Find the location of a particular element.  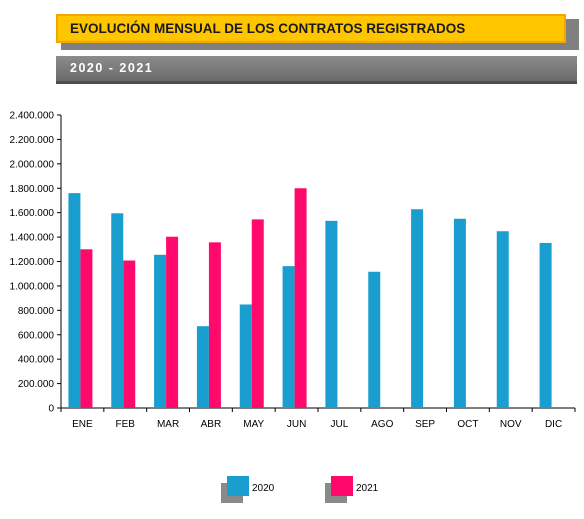

y-tick-label: 1.200.000 is located at coordinates (32, 262).